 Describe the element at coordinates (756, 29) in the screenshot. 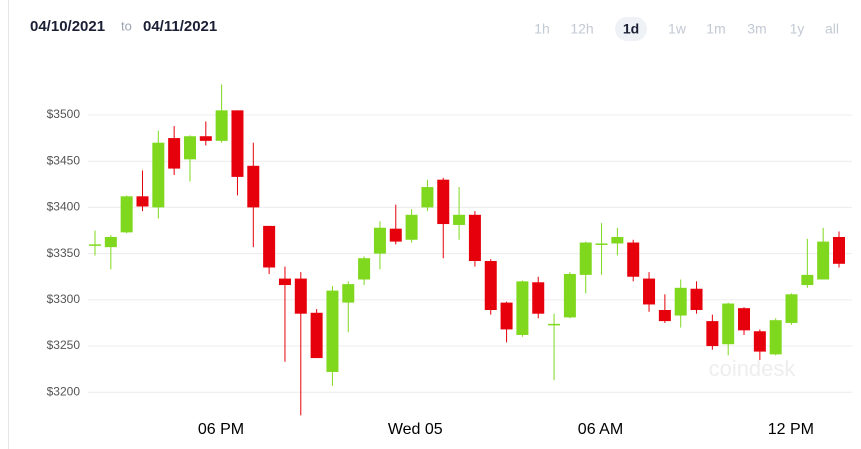

I see `range-button: 3m` at that location.